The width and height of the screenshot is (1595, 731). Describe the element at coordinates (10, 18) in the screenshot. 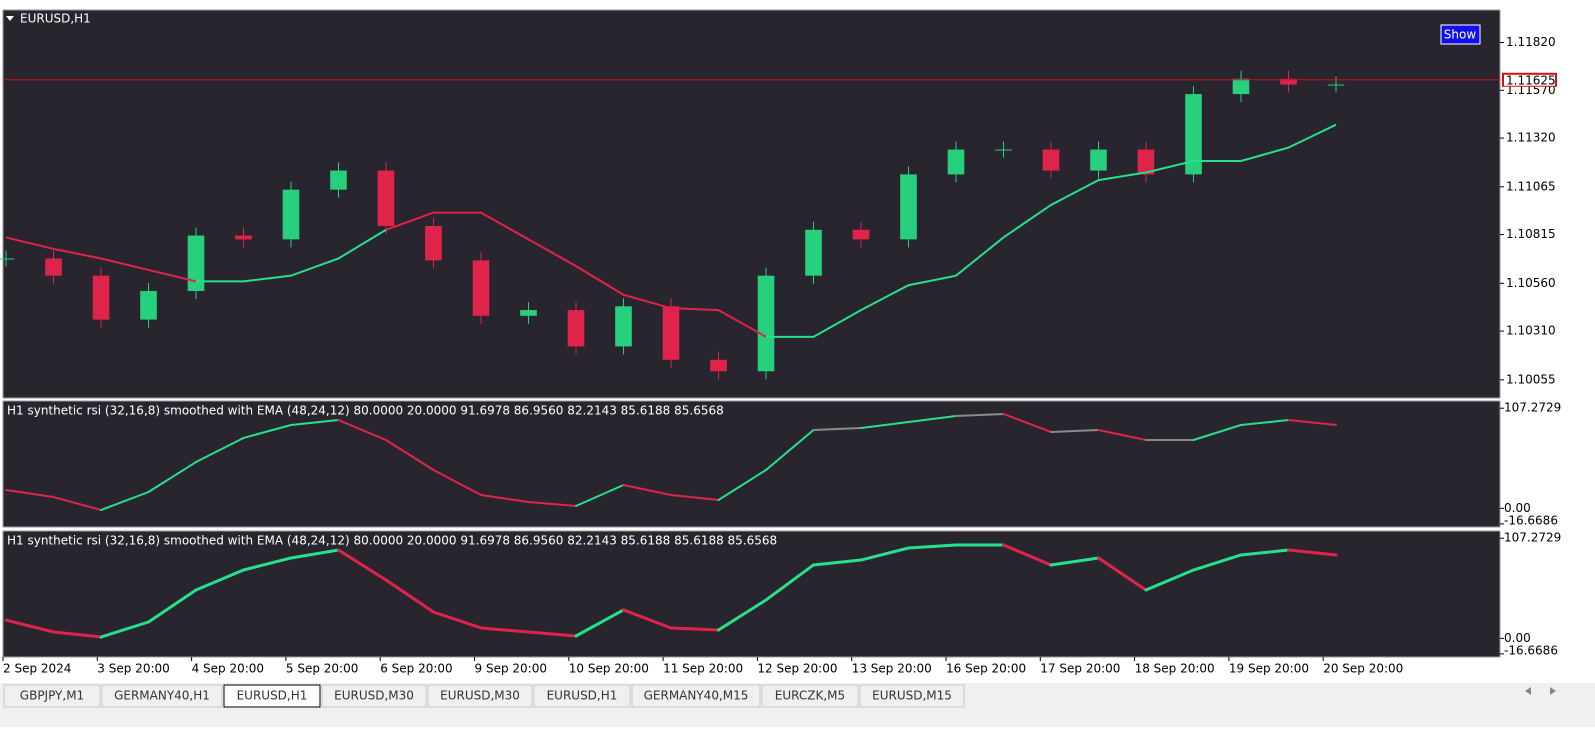

I see `collapse-arrow` at that location.